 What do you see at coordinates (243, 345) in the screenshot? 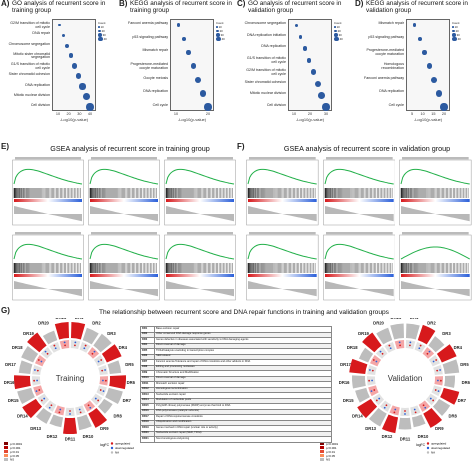
I see `dr-function: Direct reversal of damage` at bounding box center [243, 345].